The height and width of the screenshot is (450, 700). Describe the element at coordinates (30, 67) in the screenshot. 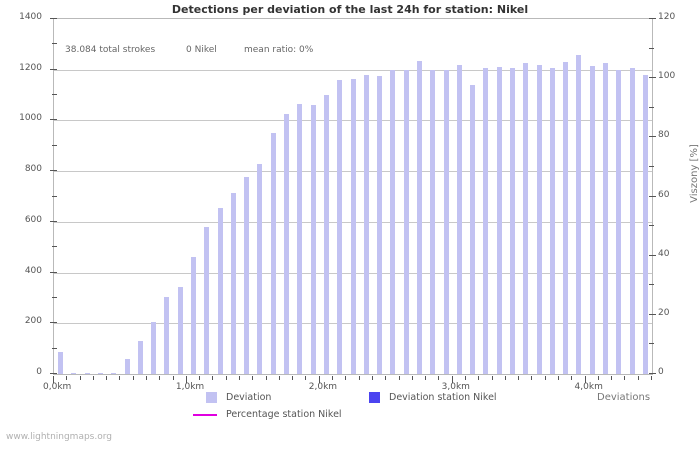

I see `y-axis-tick-label: 1200` at that location.